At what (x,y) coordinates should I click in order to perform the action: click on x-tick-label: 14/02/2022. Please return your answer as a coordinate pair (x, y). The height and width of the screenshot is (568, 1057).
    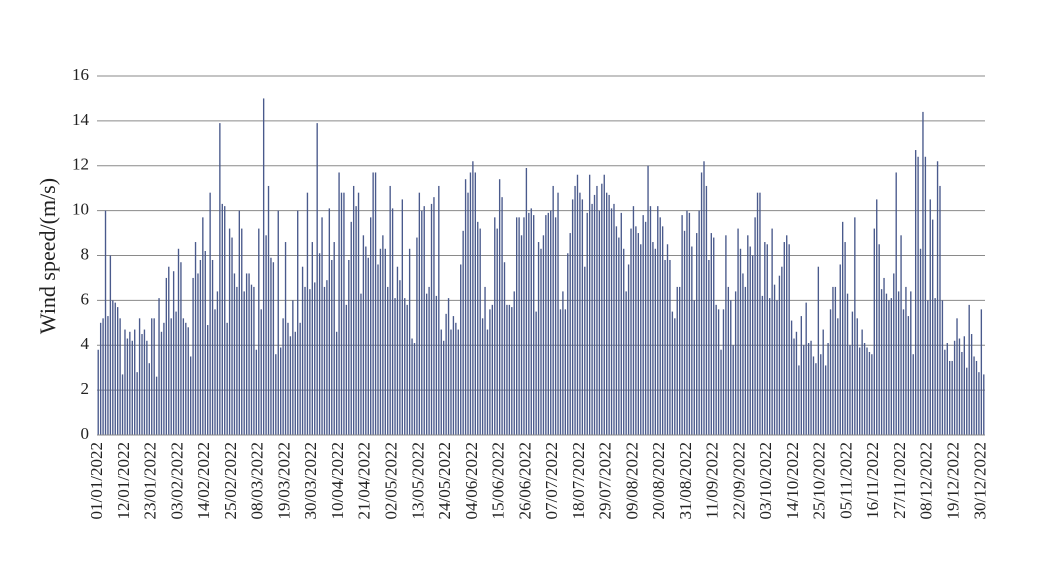
    Looking at the image, I should click on (203, 480).